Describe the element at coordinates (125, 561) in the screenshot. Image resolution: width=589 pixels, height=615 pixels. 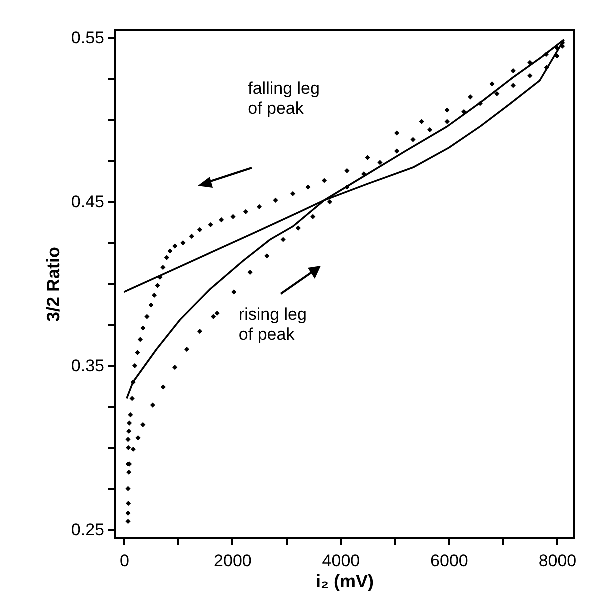
I see `x-tick-label: 0` at that location.